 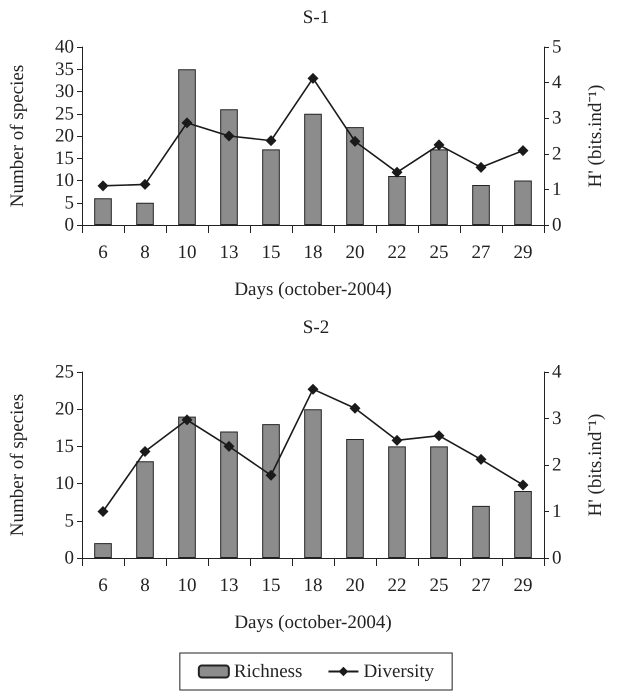 I want to click on y-tick-label: 30, so click(x=64, y=91).